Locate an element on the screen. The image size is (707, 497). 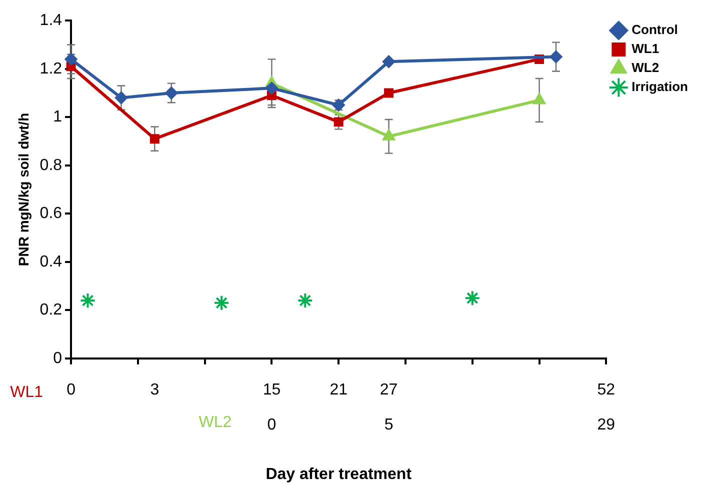
y-tick-label: 0.6 is located at coordinates (51, 213).